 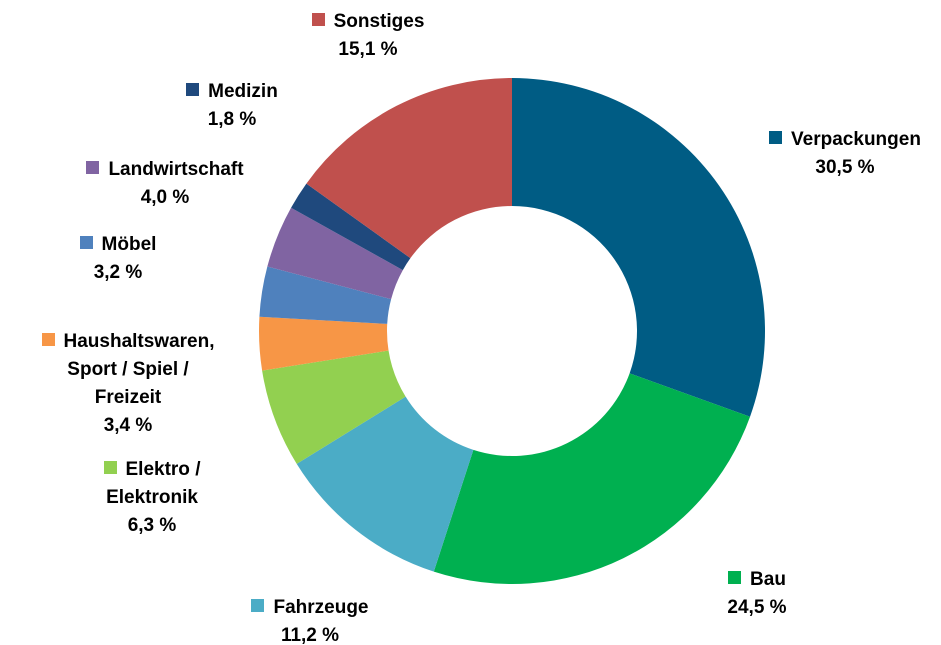 I want to click on legend-entry: Sonstiges, so click(x=368, y=22).